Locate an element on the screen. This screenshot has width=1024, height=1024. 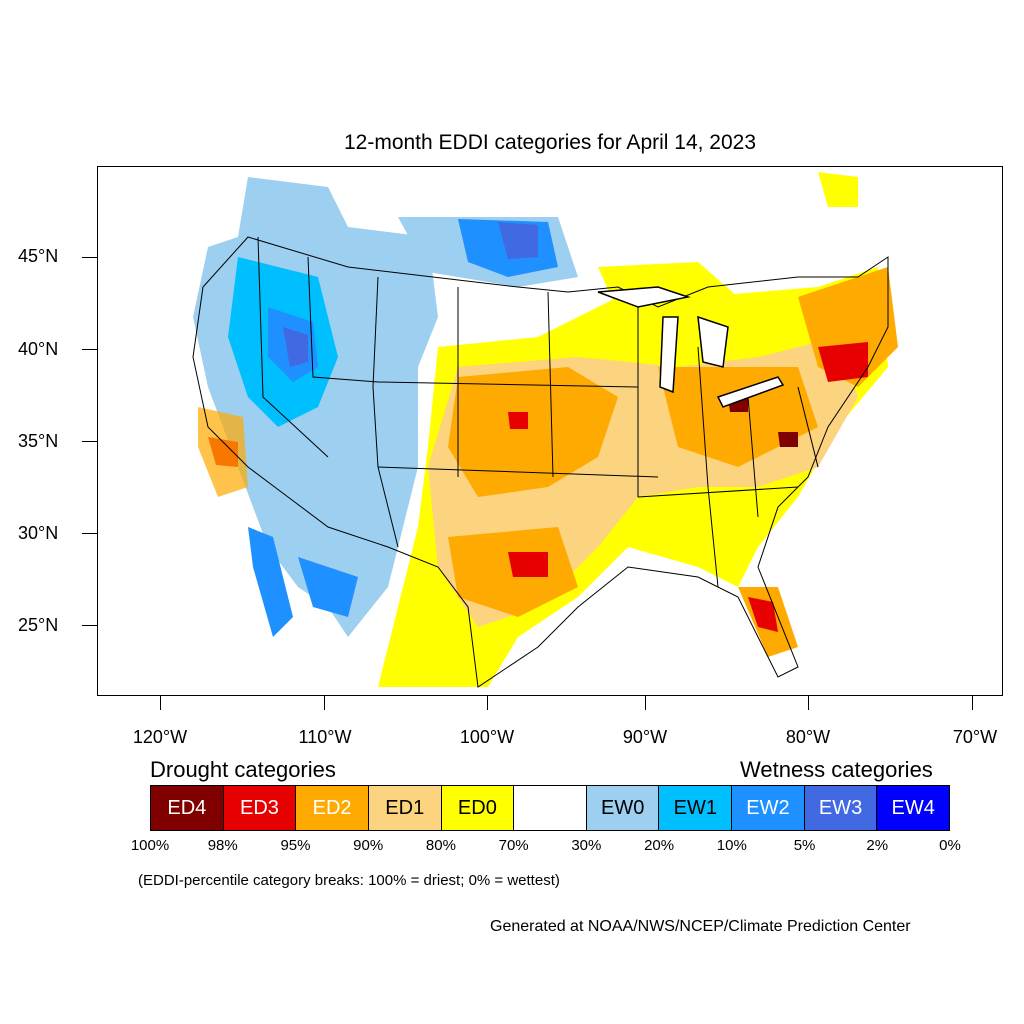
lat-label-40: 40°N is located at coordinates (38, 349).